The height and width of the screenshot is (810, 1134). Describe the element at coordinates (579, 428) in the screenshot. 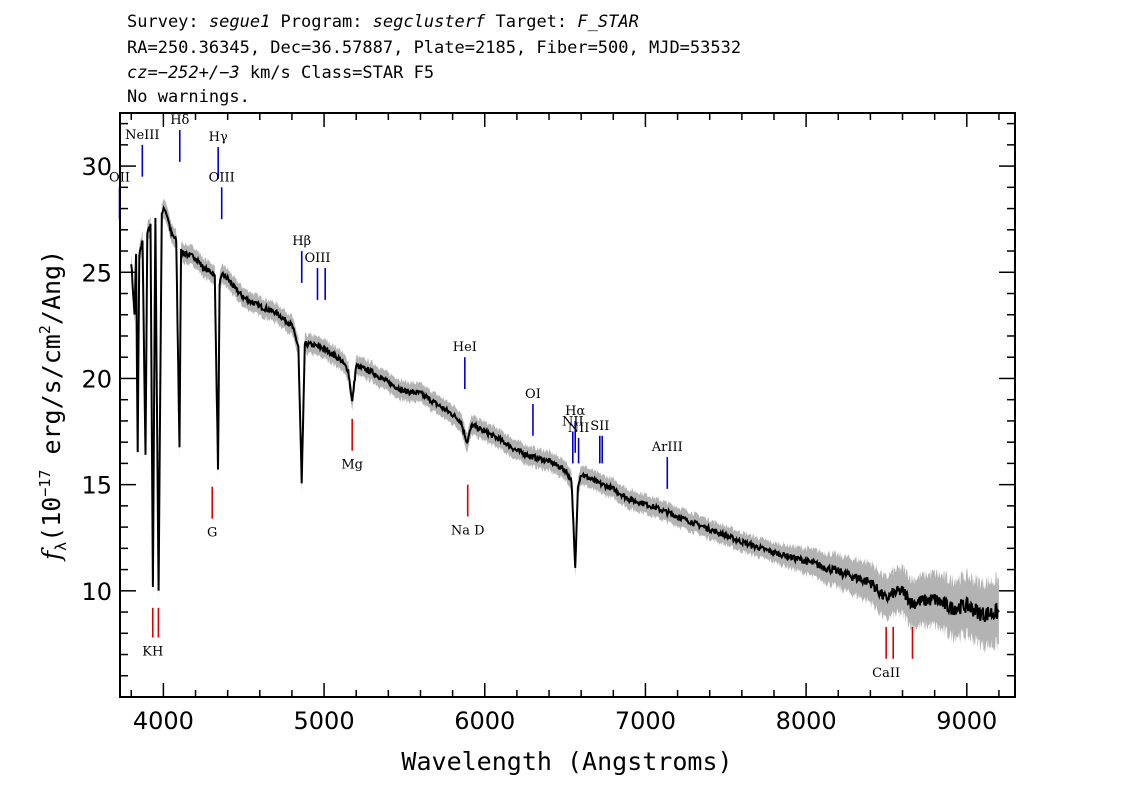

I see `emission-label-12: NII` at that location.